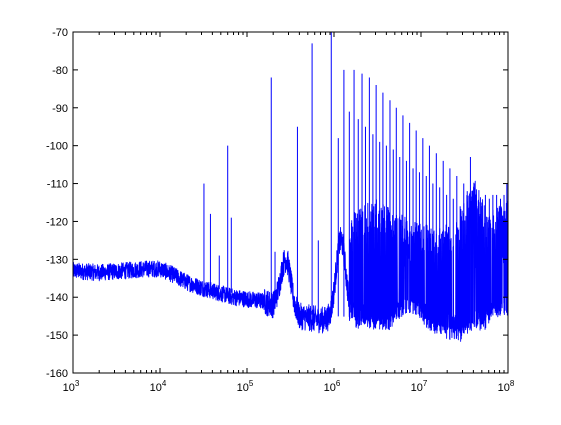 The image size is (561, 425). What do you see at coordinates (60, 71) in the screenshot?
I see `y-tick-label: -80` at bounding box center [60, 71].